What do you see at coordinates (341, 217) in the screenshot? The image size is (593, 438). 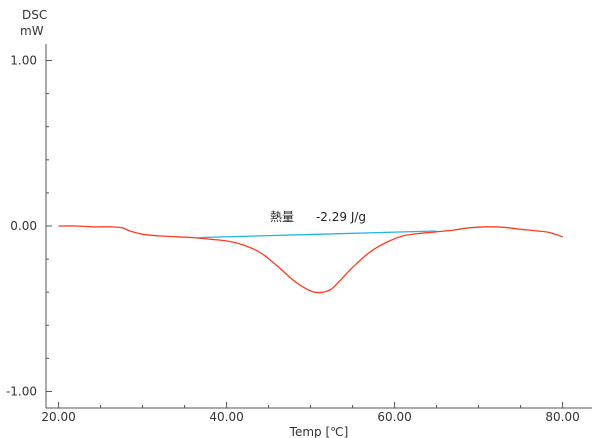 I see `annotation-value: -2.29 J/g` at bounding box center [341, 217].